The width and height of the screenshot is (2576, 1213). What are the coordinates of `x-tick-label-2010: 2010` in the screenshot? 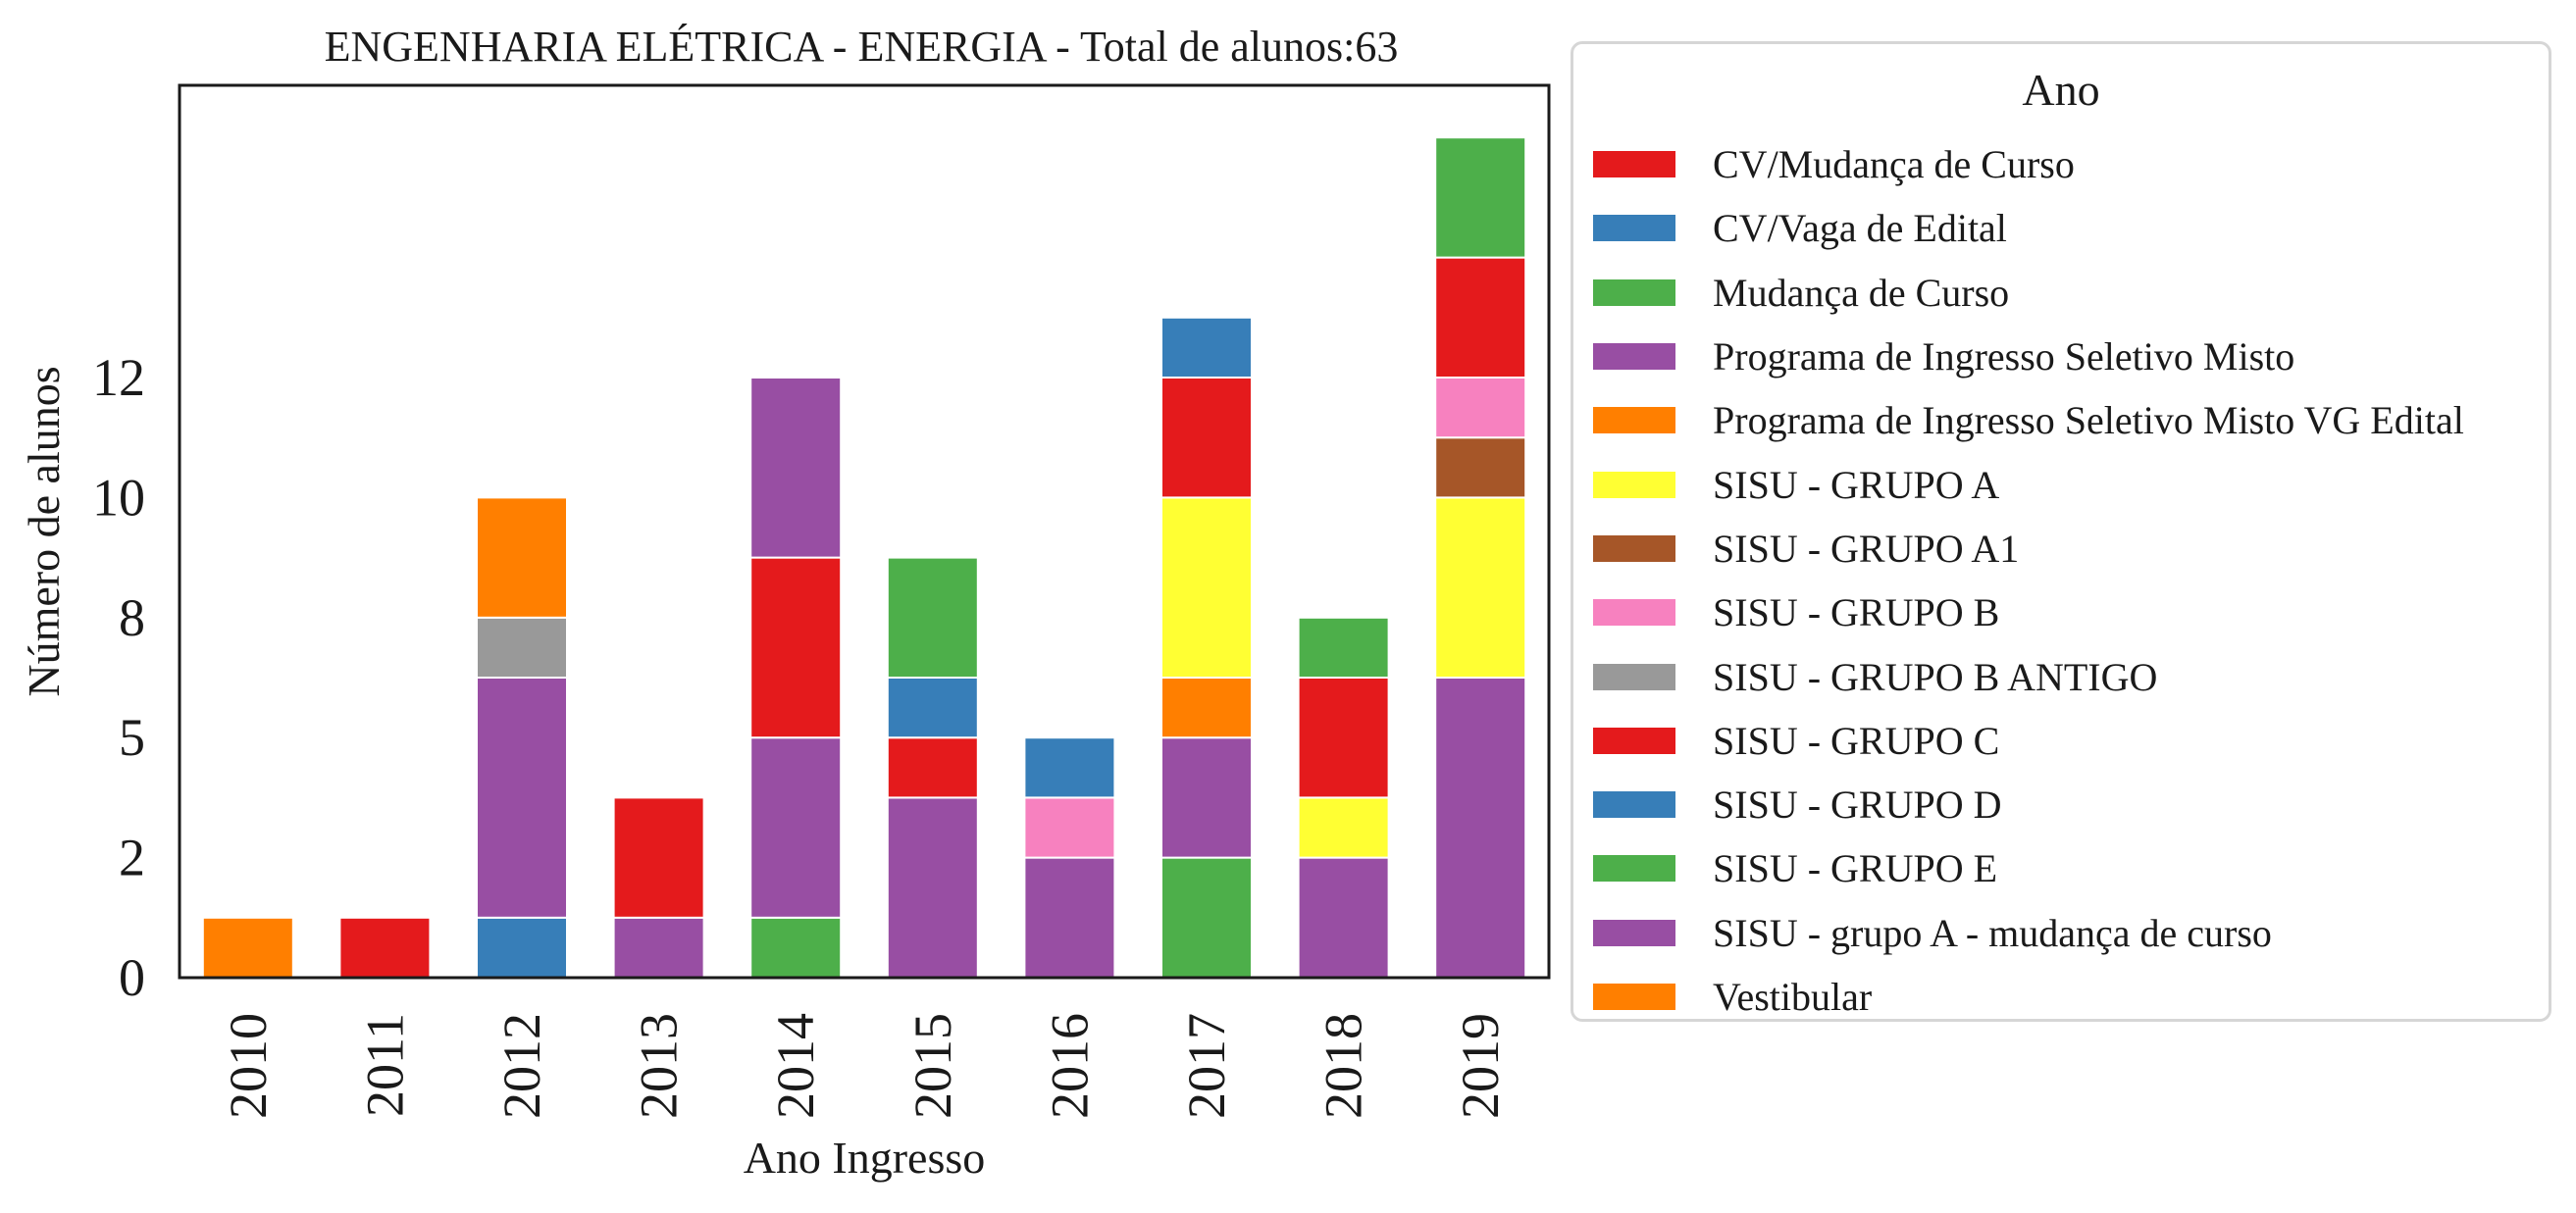 It's located at (248, 1066).